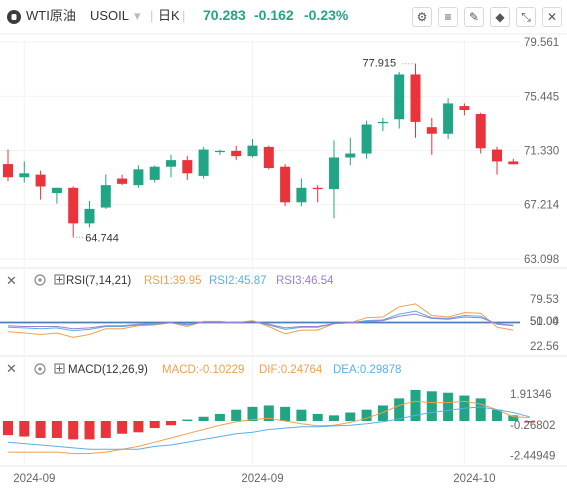 Image resolution: width=567 pixels, height=492 pixels. What do you see at coordinates (531, 395) in the screenshot?
I see `macd-tick-label: 1.91346` at bounding box center [531, 395].